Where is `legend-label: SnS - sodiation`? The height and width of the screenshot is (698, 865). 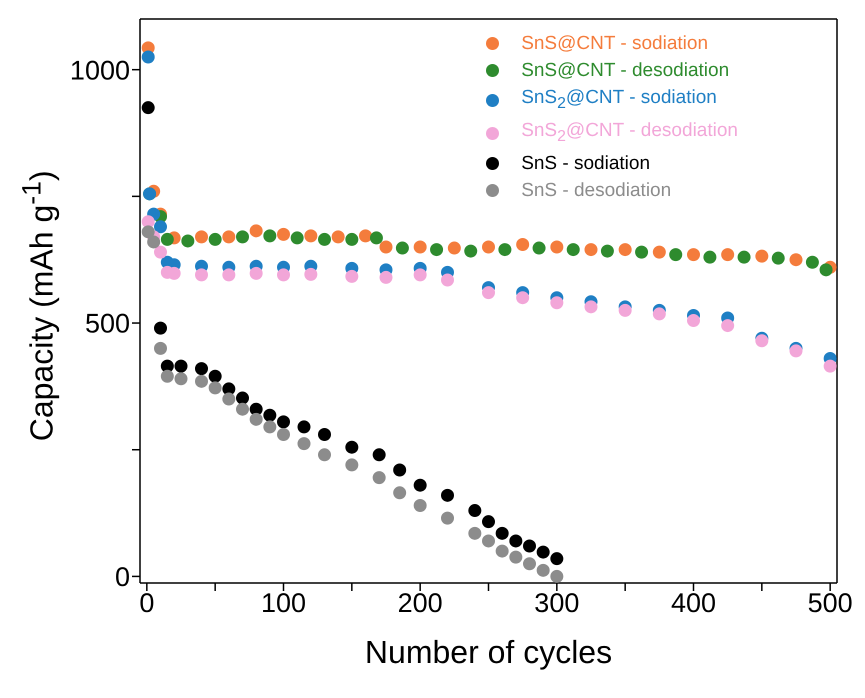
legend-label: SnS - sodiation is located at coordinates (585, 164).